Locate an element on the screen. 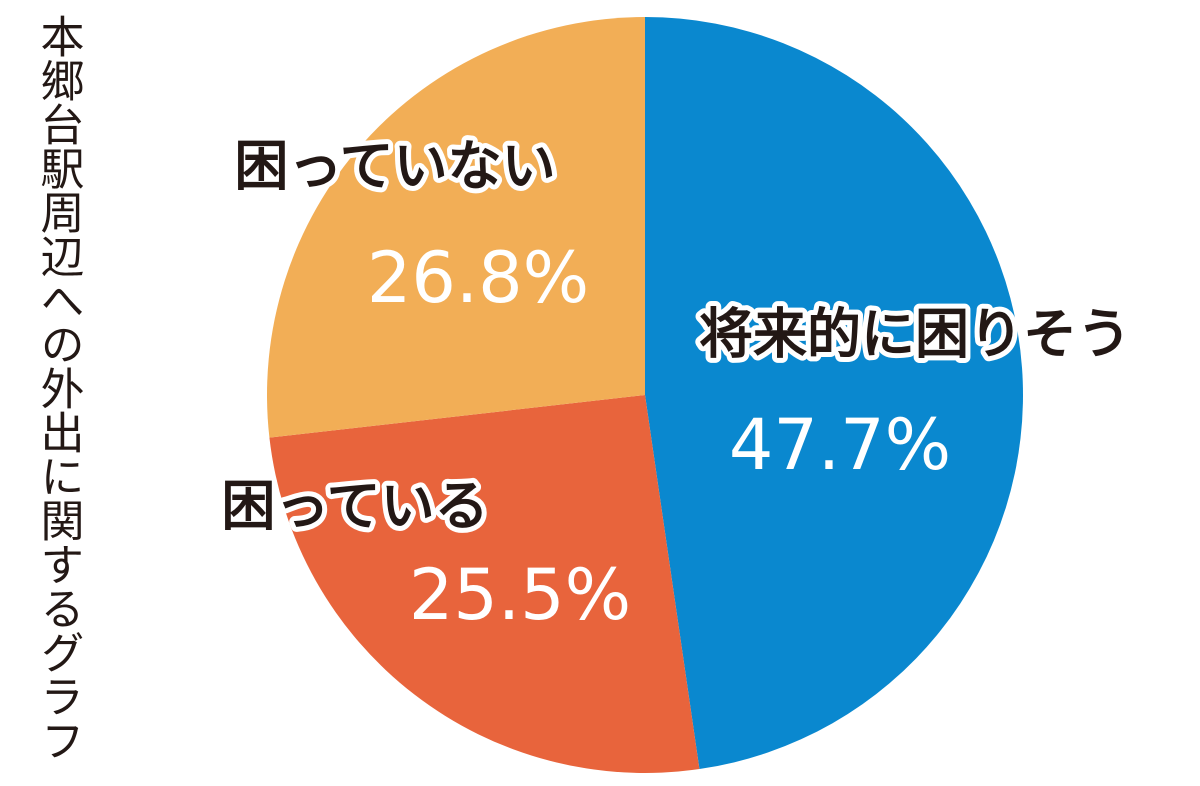 This screenshot has height=786, width=1200. slice-label: 困っている is located at coordinates (354, 506).